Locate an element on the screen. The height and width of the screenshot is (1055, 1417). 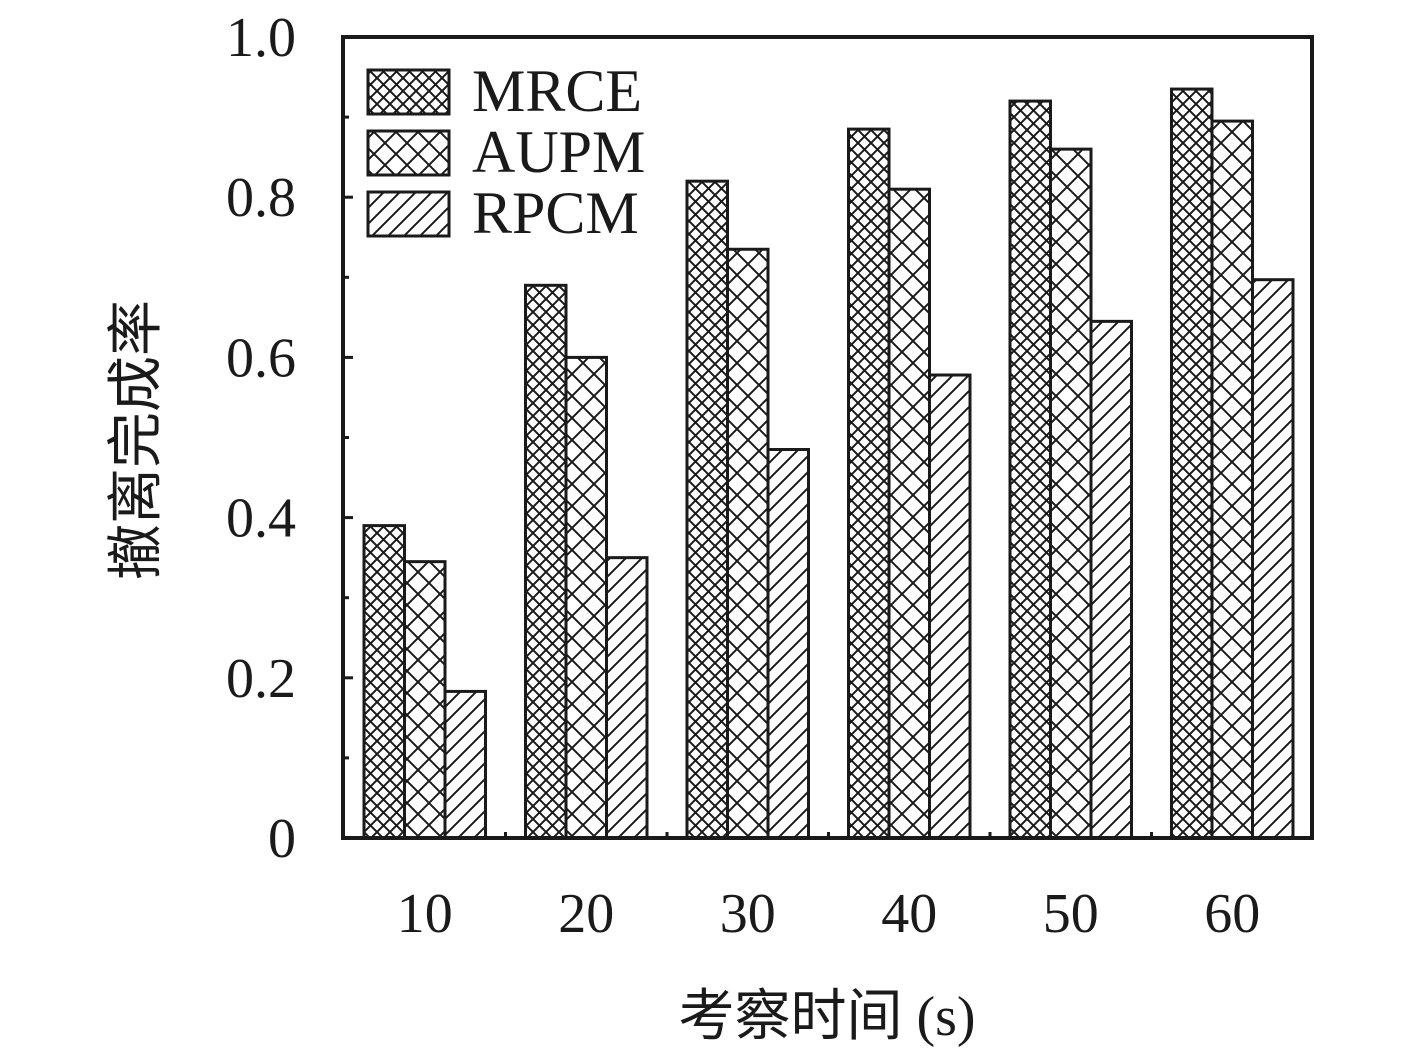
y-tick-label: 0.6 is located at coordinates (261, 358).